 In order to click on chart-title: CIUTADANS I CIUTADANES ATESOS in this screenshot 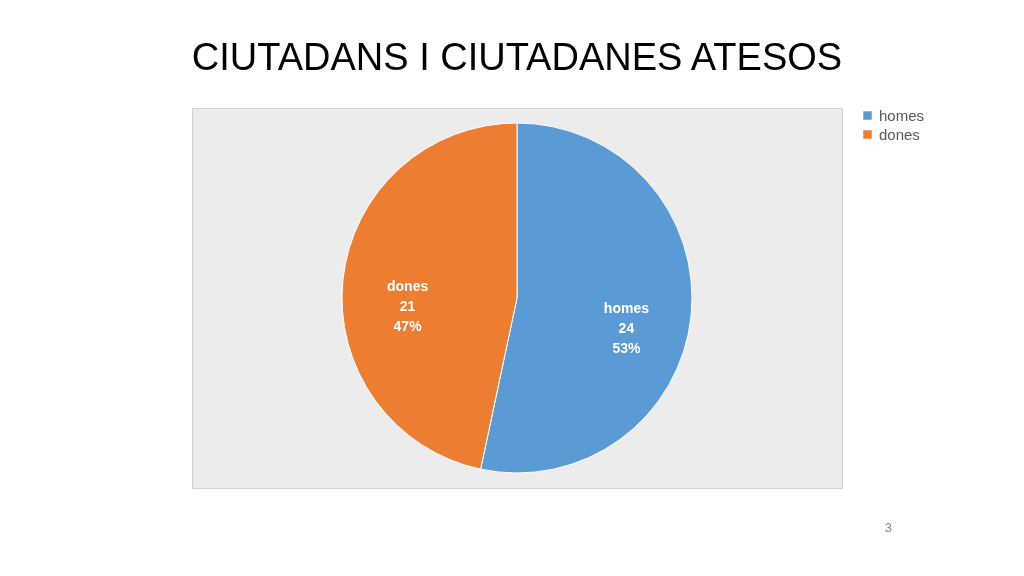, I will do `click(517, 57)`.